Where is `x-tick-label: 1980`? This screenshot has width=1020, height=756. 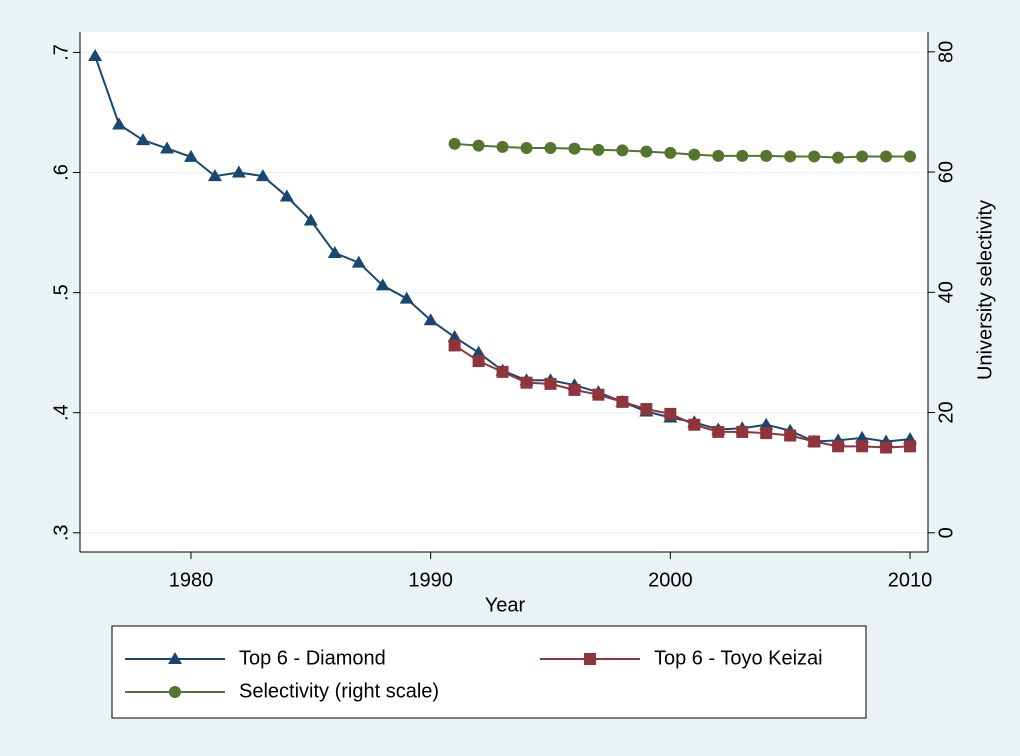
x-tick-label: 1980 is located at coordinates (191, 580).